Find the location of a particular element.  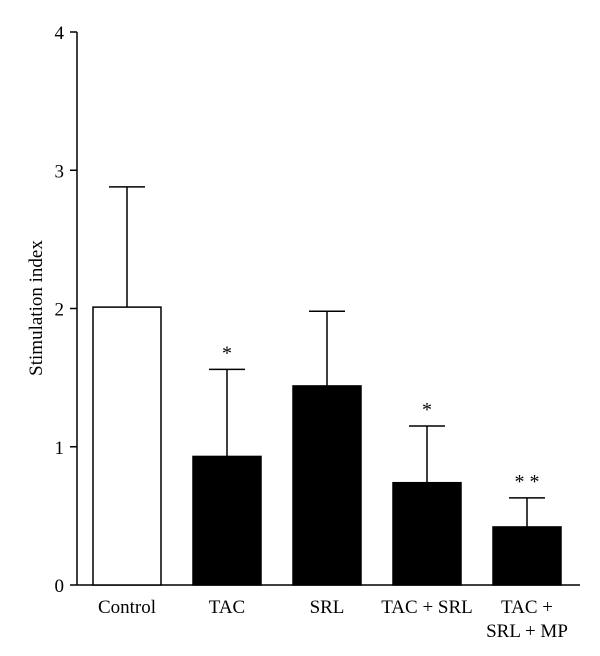

y-axis-label: Stimulation index is located at coordinates (36, 308).